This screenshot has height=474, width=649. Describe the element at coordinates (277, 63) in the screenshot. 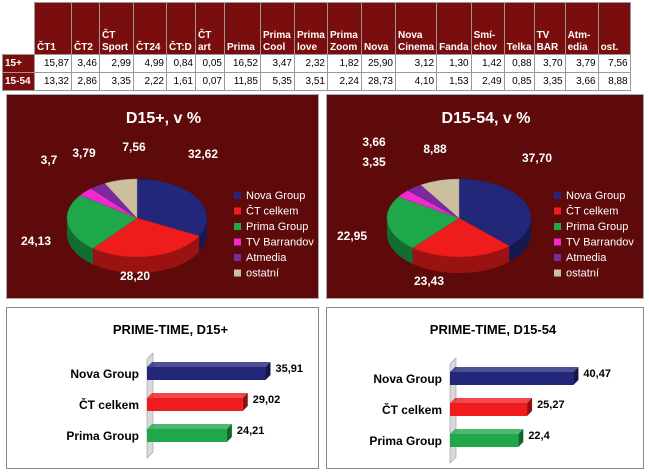

I see `table-cell: 3,47` at that location.